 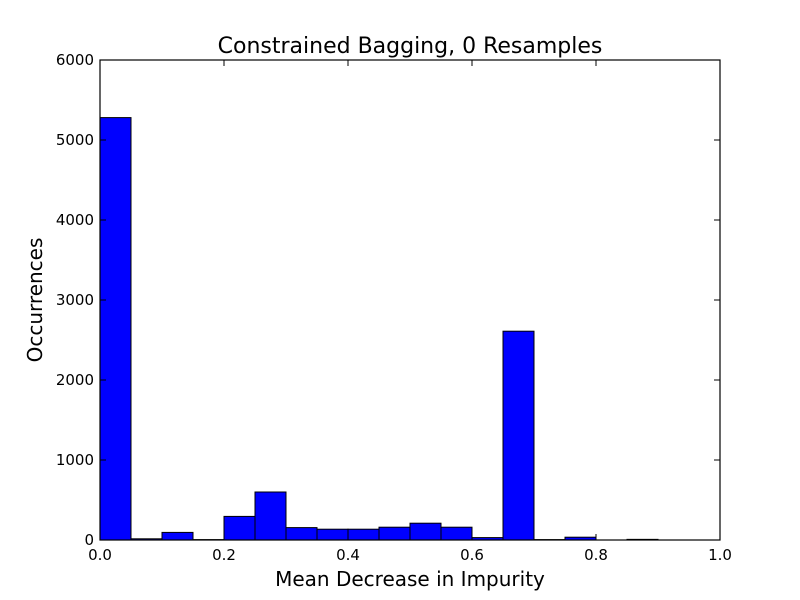 What do you see at coordinates (35, 300) in the screenshot?
I see `y-axis-label: Occurrences` at bounding box center [35, 300].